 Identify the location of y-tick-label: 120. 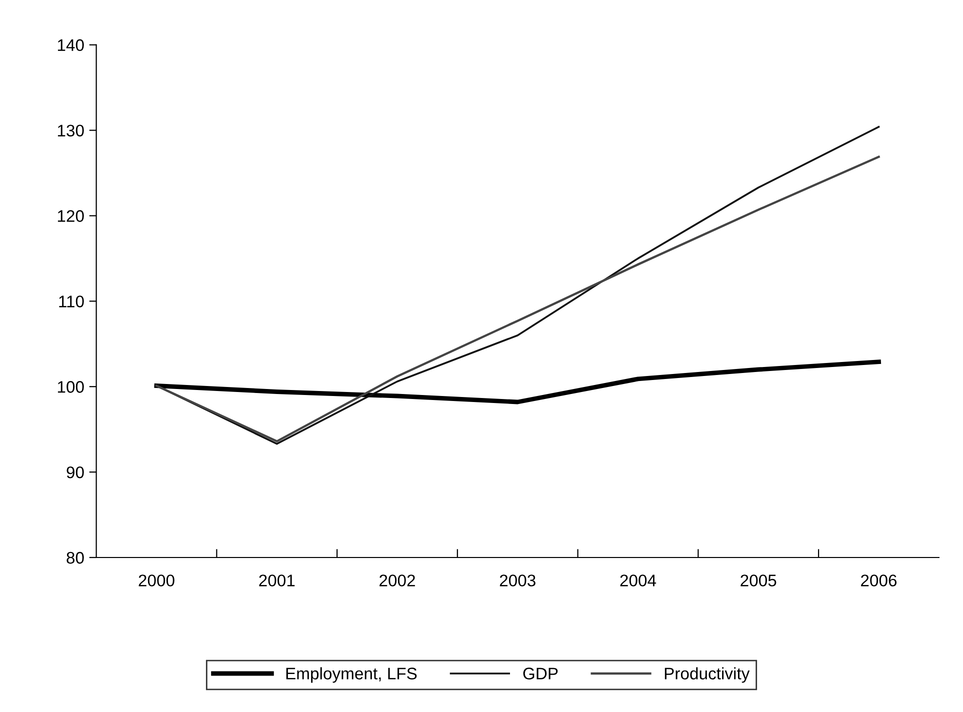
(71, 216).